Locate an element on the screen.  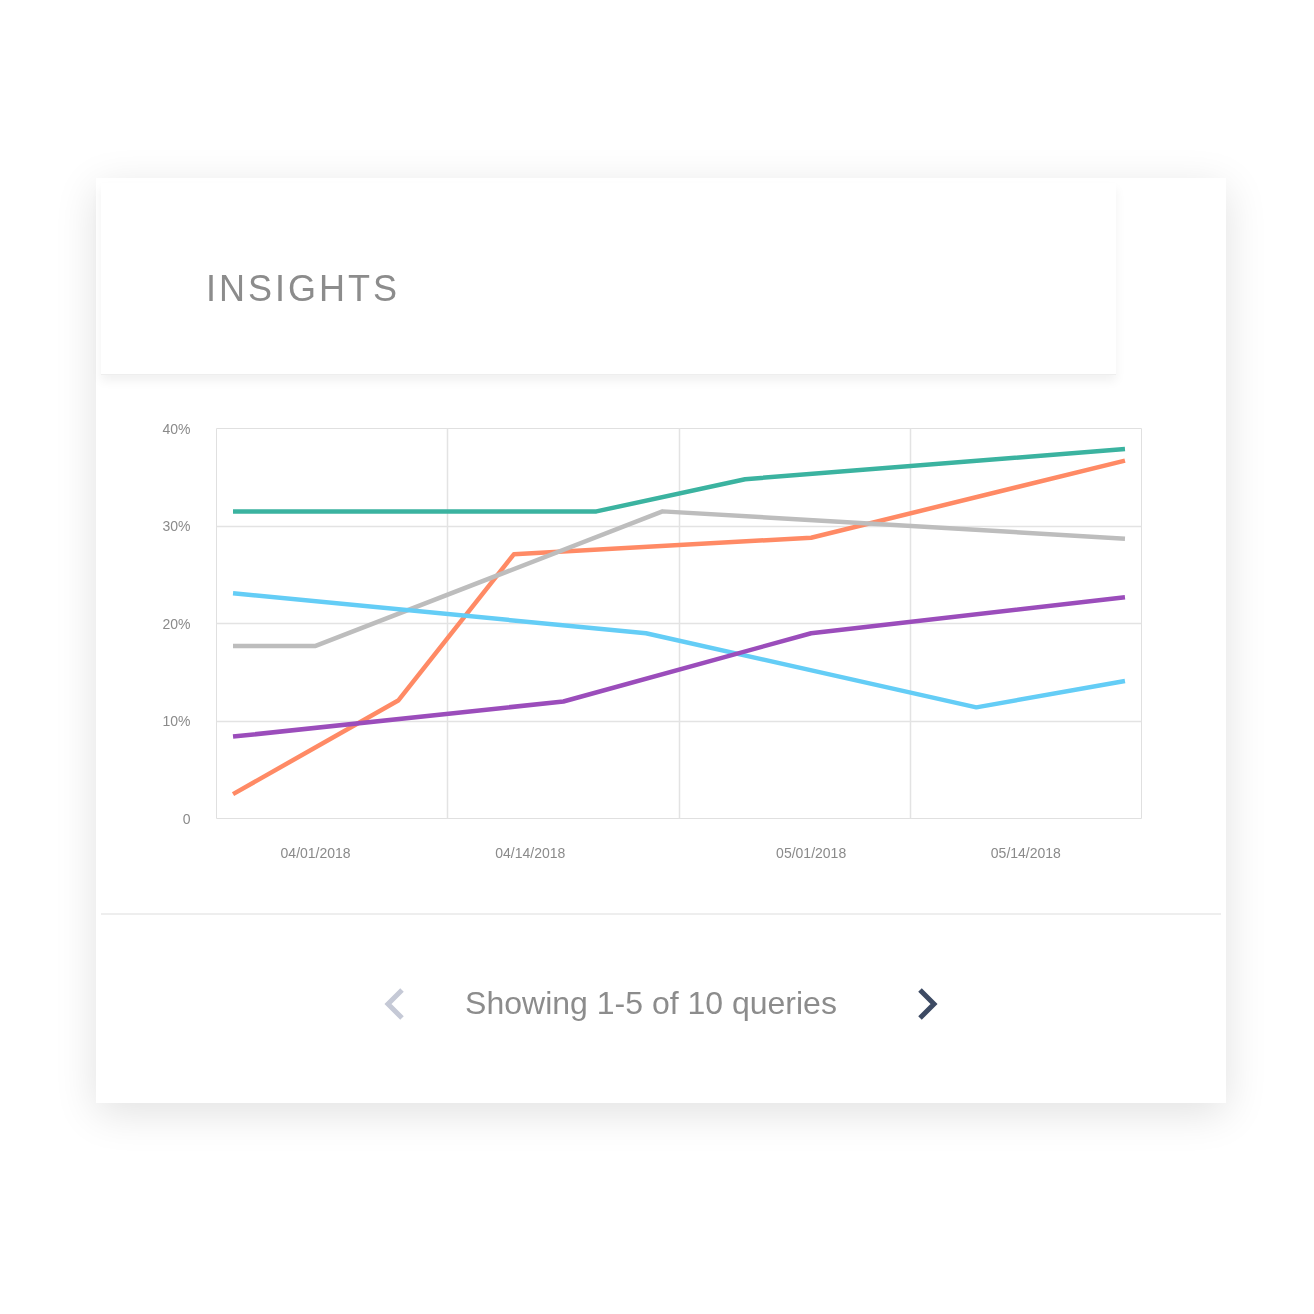
x-tick-label: 04/01/2018 is located at coordinates (315, 852).